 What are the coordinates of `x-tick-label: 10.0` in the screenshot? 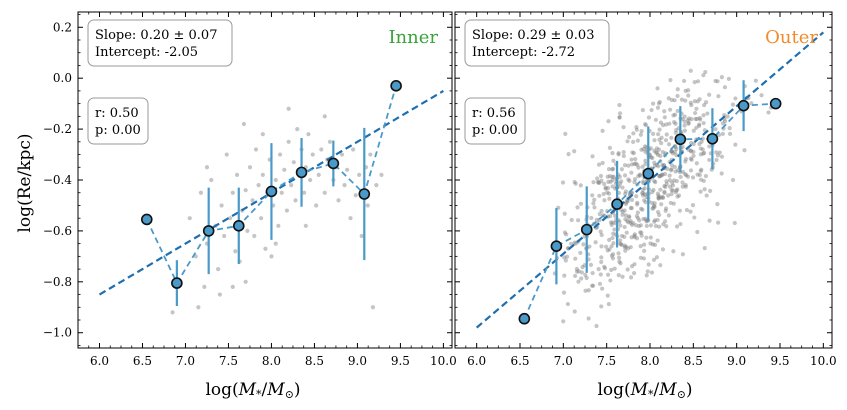 It's located at (823, 361).